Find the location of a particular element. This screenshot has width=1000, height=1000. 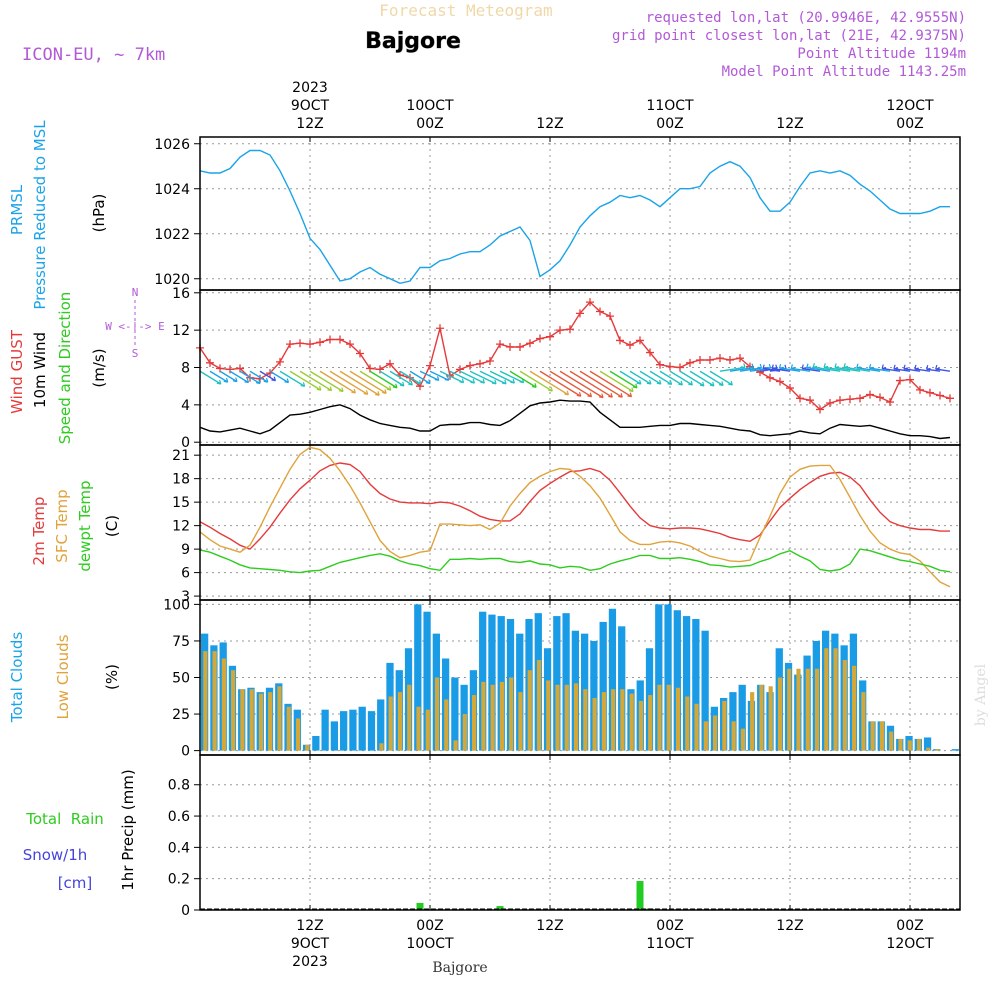

y-tick-label: 1026 is located at coordinates (172, 145).